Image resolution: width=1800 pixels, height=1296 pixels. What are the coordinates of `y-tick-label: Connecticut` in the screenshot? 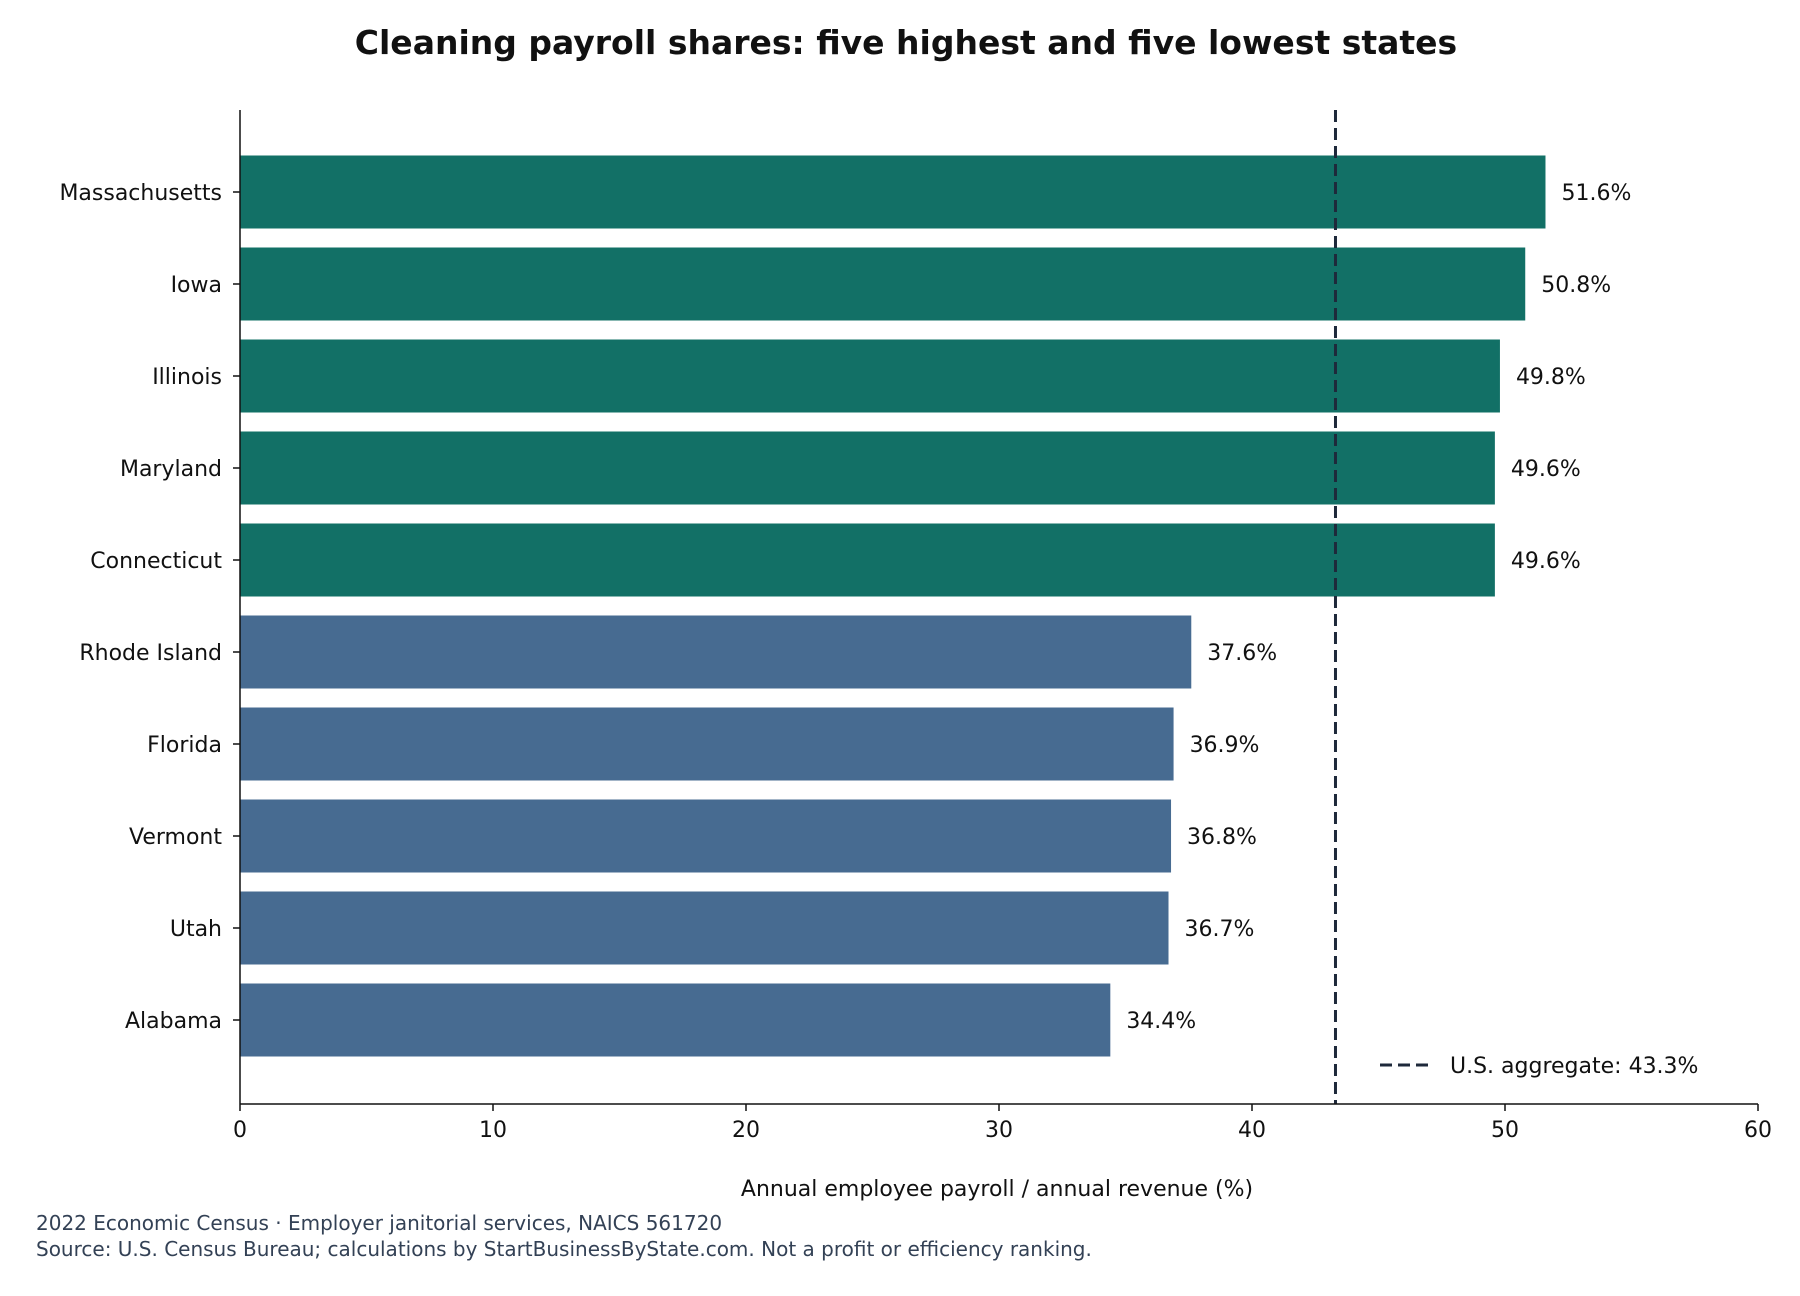 It's located at (156, 561).